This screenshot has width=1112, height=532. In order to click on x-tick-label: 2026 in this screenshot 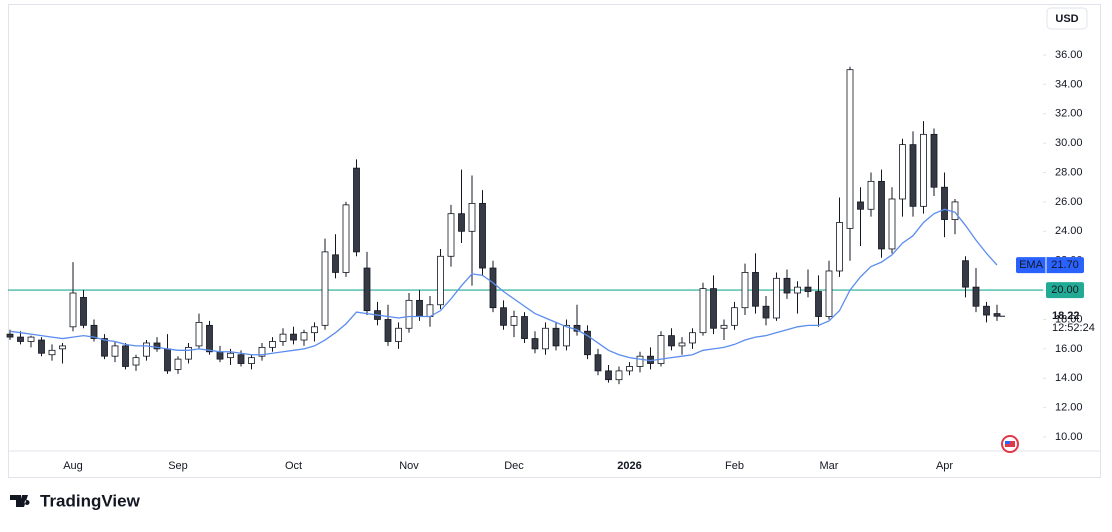, I will do `click(629, 466)`.